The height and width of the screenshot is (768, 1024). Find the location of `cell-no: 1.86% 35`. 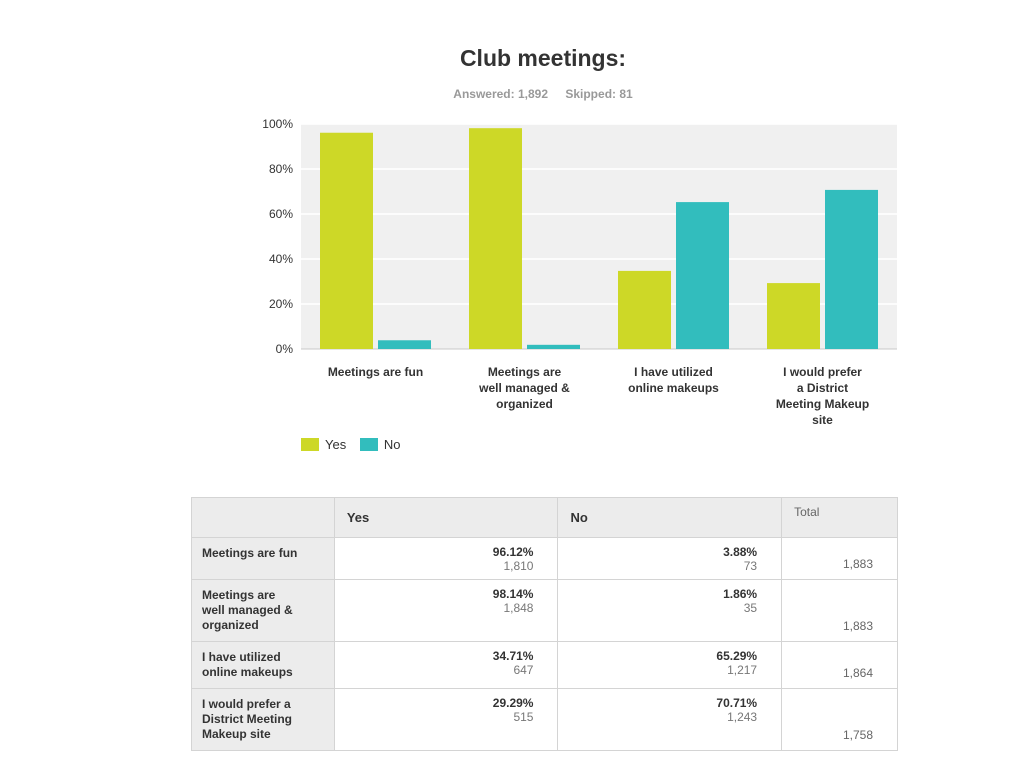

cell-no: 1.86% 35 is located at coordinates (670, 610).